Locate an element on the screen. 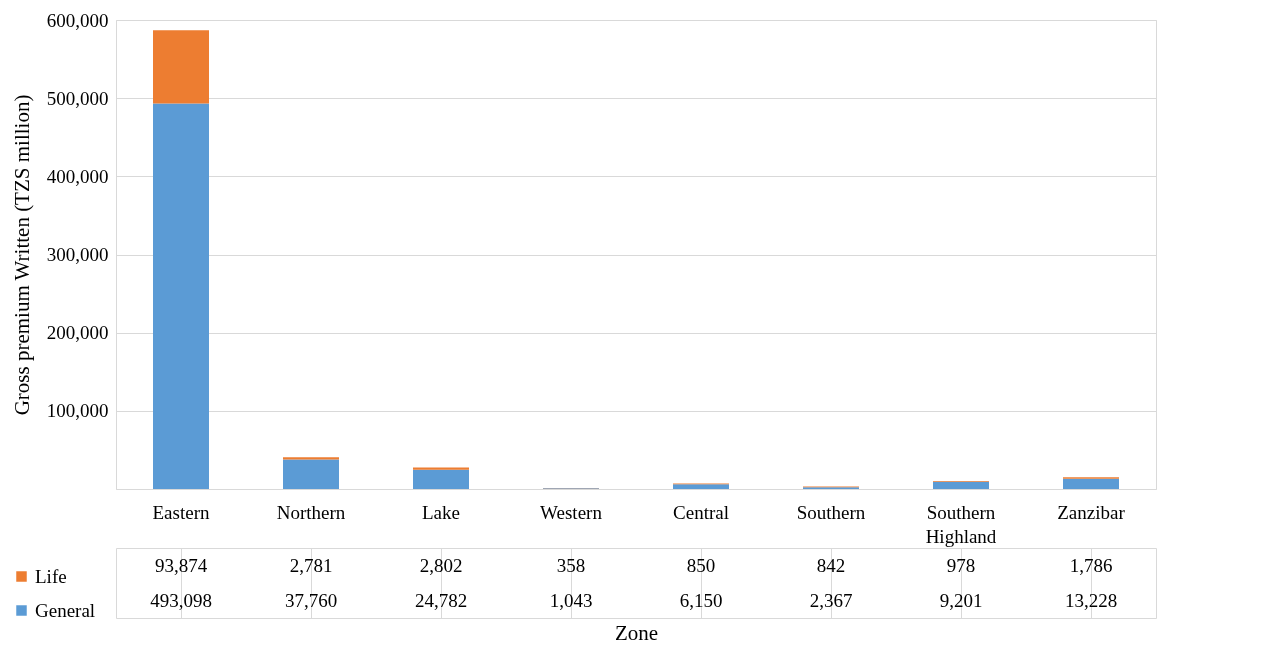  x-tick-label: Southern is located at coordinates (831, 512).